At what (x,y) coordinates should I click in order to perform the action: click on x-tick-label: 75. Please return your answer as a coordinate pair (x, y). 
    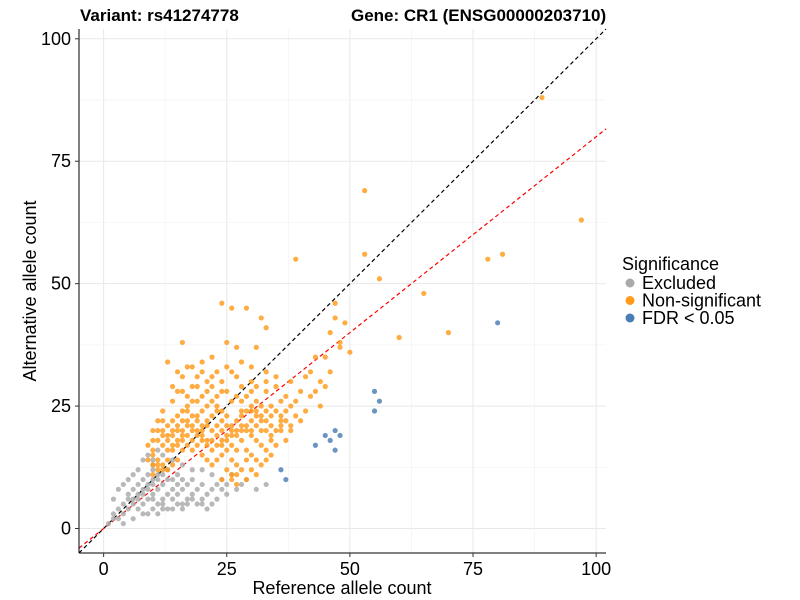
    Looking at the image, I should click on (473, 569).